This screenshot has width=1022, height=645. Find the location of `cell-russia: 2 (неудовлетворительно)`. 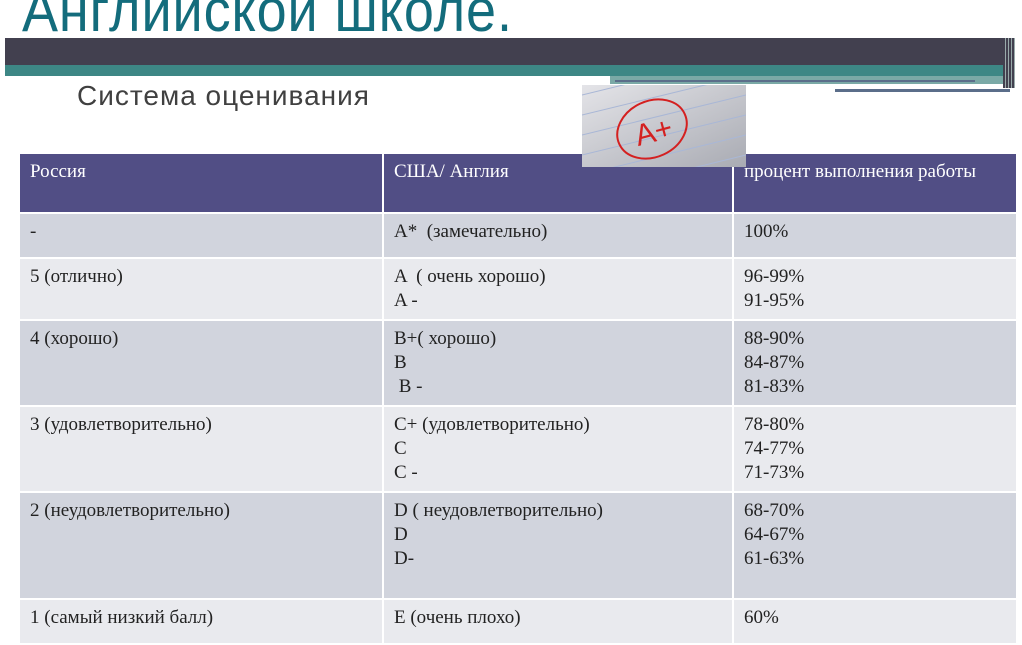

cell-russia: 2 (неудовлетворительно) is located at coordinates (201, 545).